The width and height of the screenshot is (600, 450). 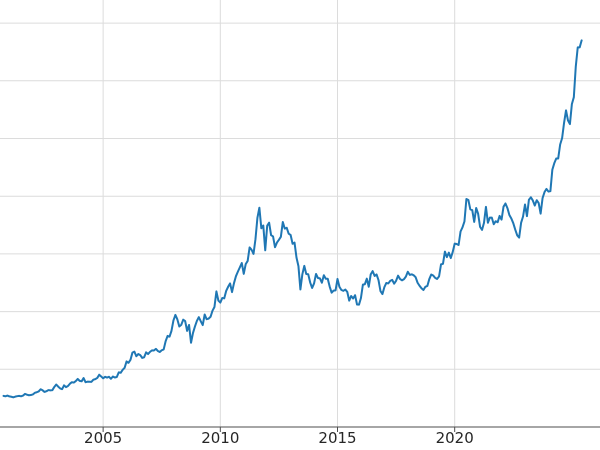 What do you see at coordinates (337, 438) in the screenshot?
I see `x-tick-label-2015: 2015` at bounding box center [337, 438].